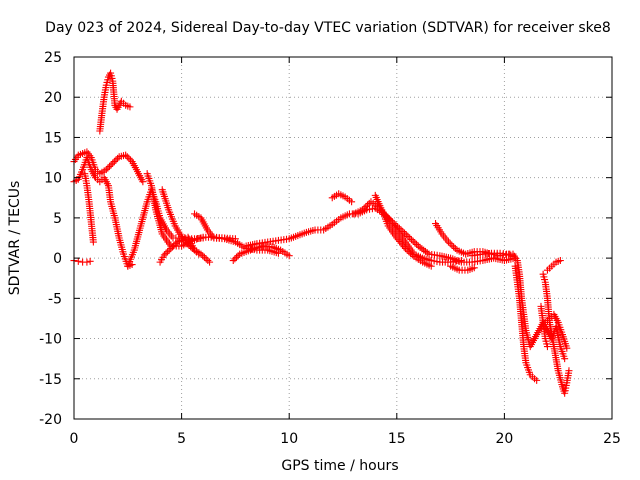  What do you see at coordinates (115, 102) in the screenshot?
I see `series-early-top` at bounding box center [115, 102].